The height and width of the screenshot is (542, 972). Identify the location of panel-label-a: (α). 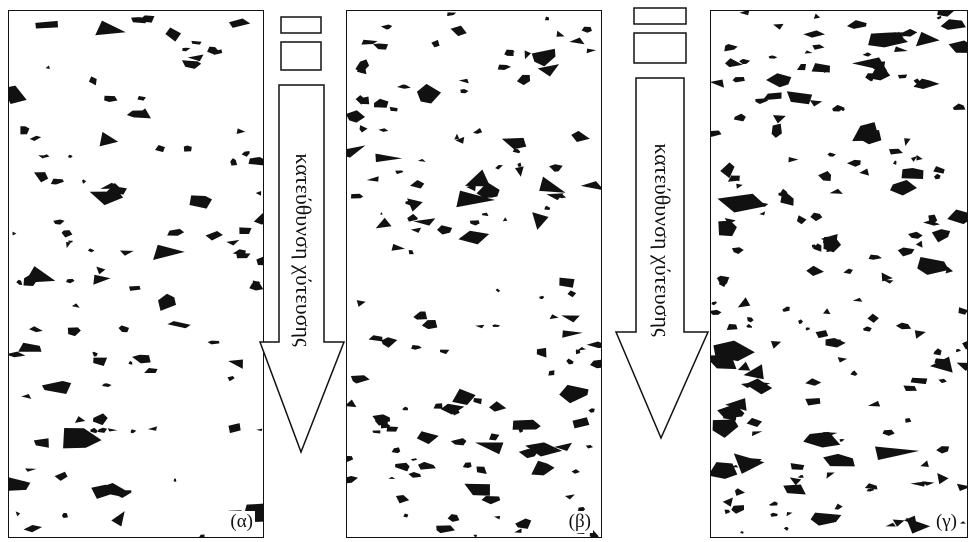
(241, 522).